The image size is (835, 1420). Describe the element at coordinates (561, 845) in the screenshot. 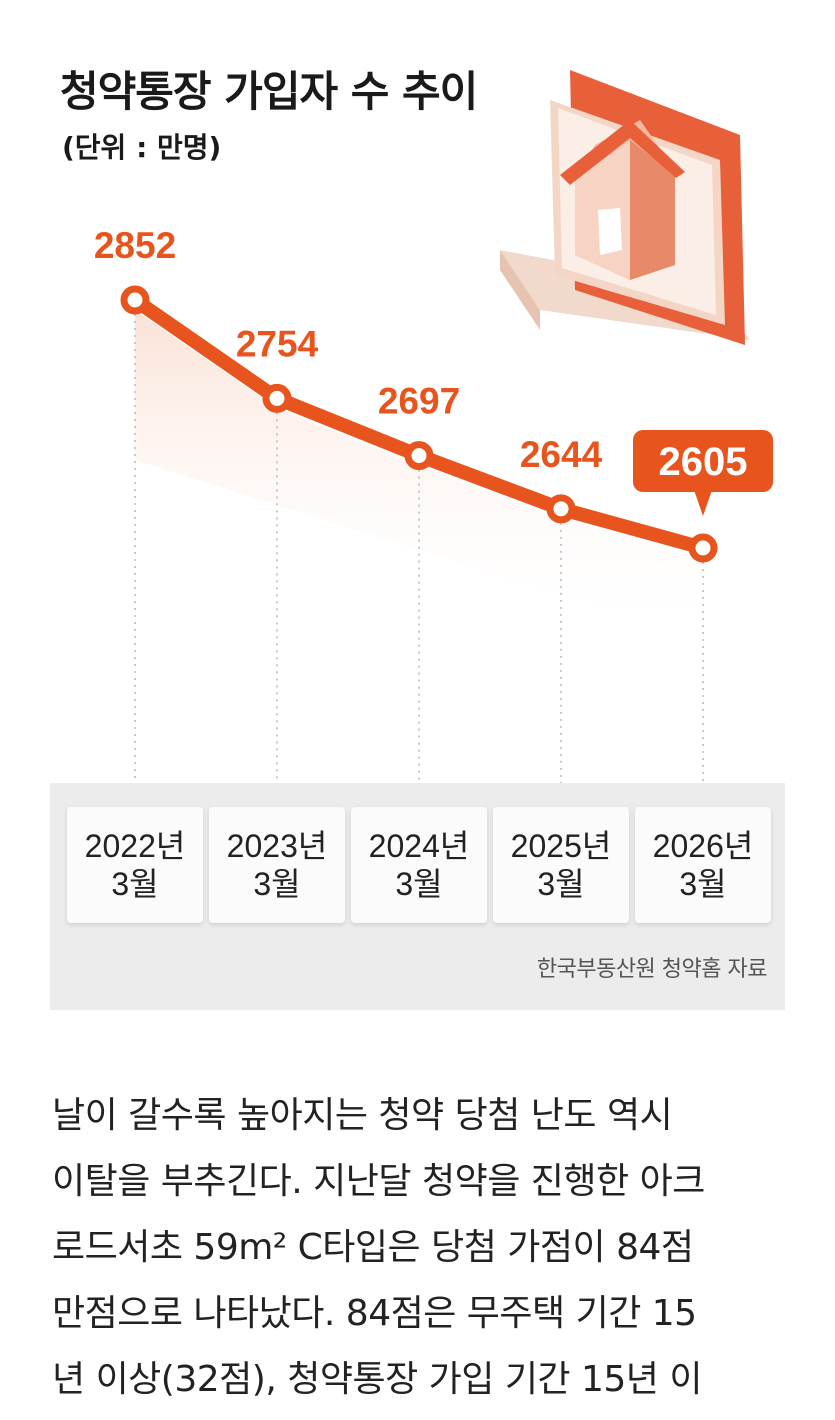

I see `x-tick-year: 2025년` at that location.